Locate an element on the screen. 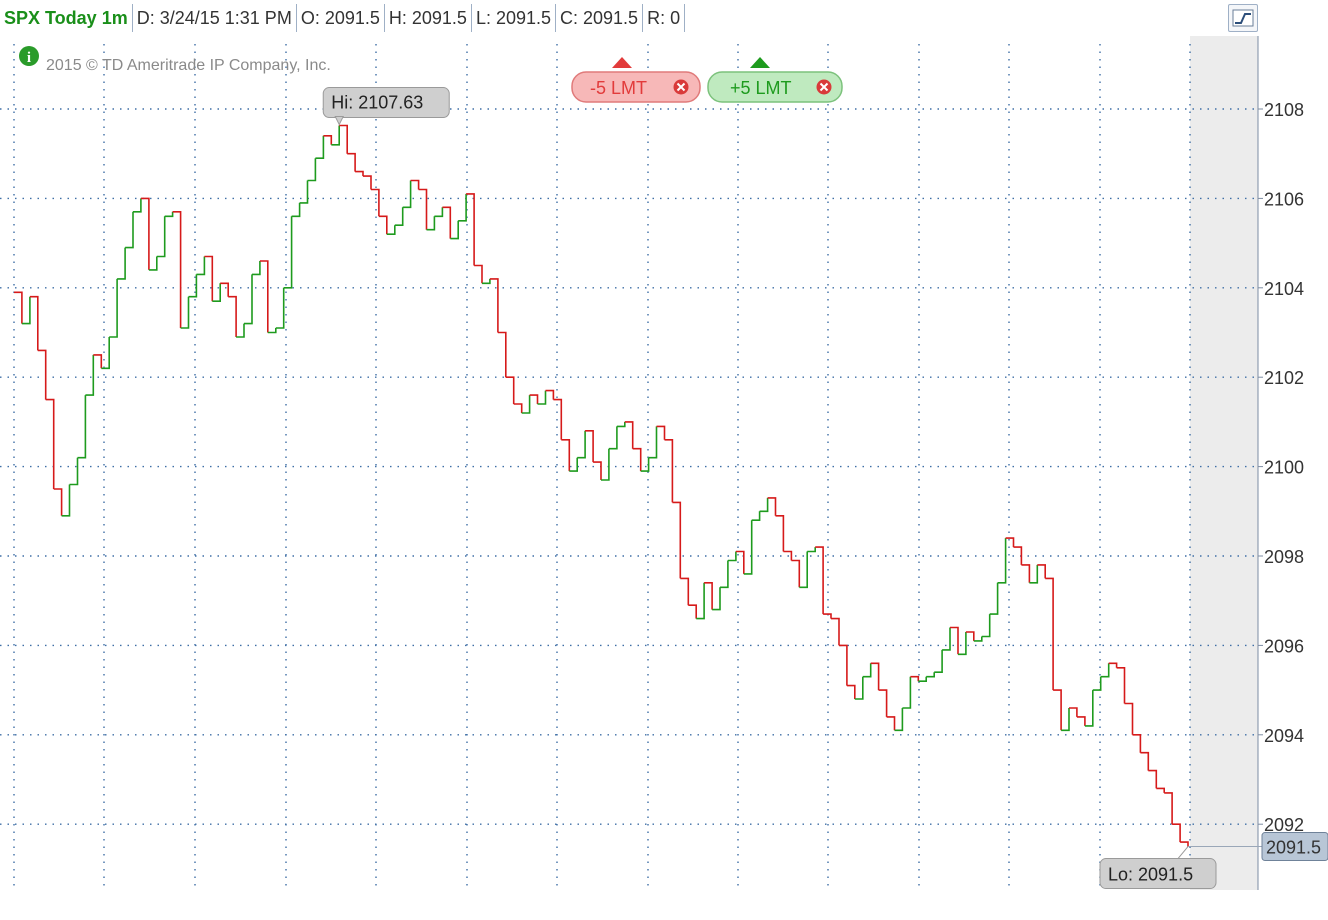 This screenshot has height=920, width=1328. buy-order-badge: +5 LMT is located at coordinates (775, 80).